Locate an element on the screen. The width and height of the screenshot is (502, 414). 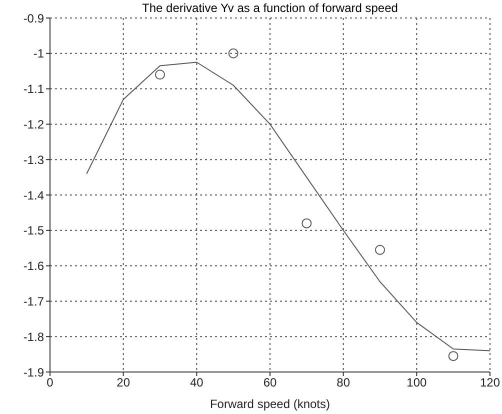
x-tick-label: 80 is located at coordinates (343, 383).